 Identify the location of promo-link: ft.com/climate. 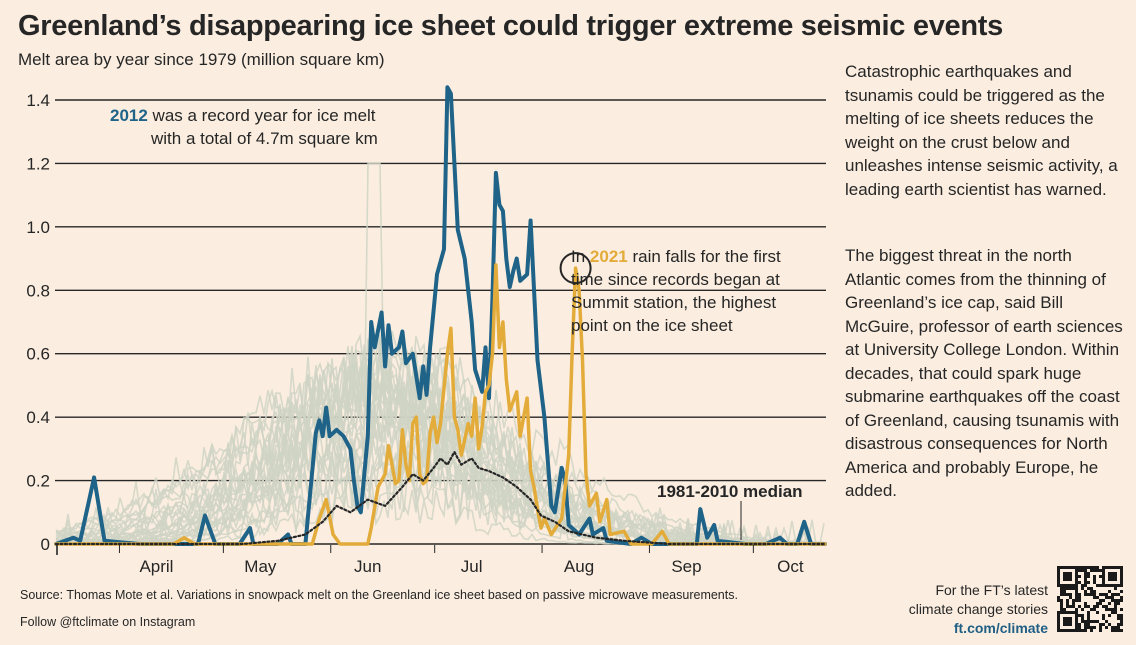
(1000, 628).